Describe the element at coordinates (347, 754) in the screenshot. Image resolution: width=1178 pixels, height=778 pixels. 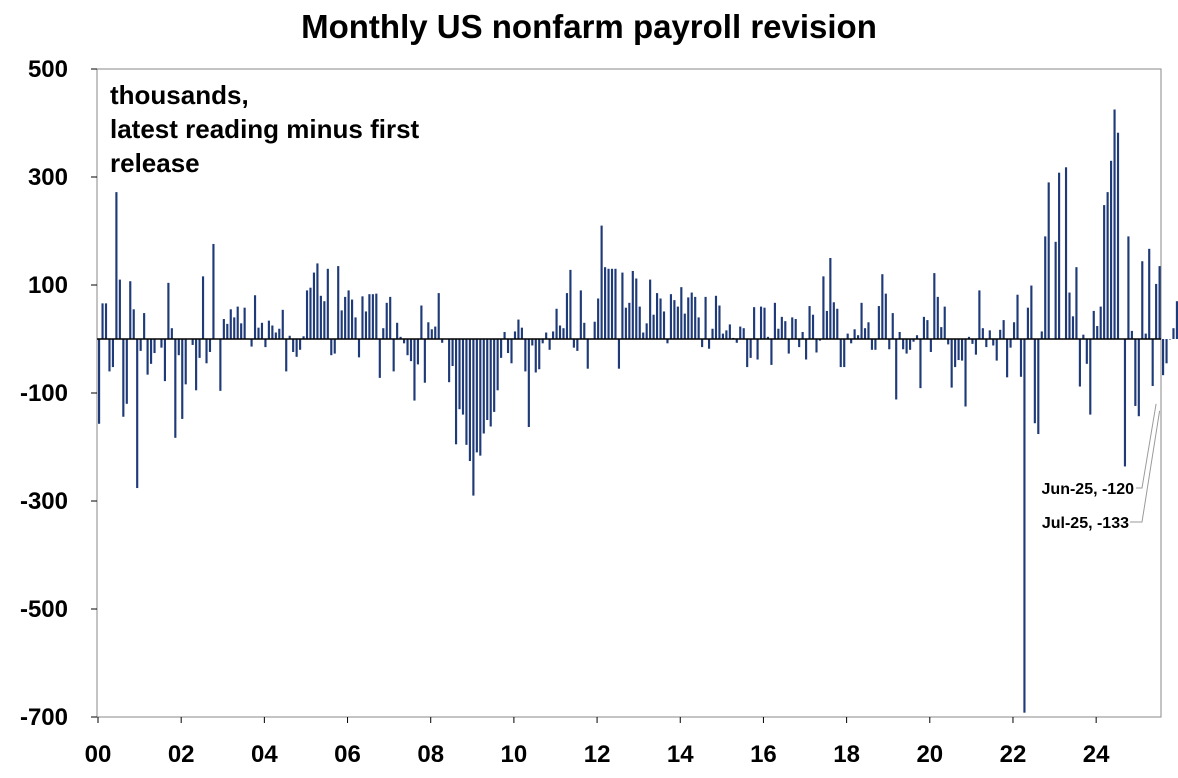
I see `x-tick-label: 06` at that location.